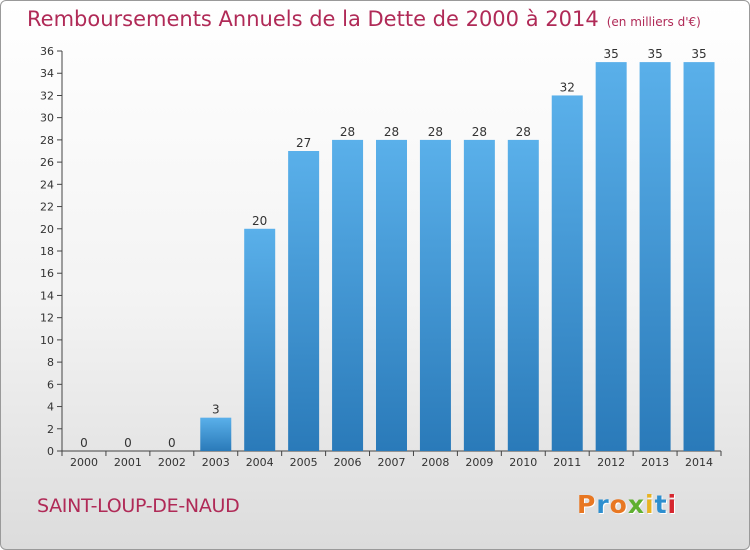 Image resolution: width=750 pixels, height=550 pixels. I want to click on chart-unit-label: (en milliers d'€), so click(653, 22).